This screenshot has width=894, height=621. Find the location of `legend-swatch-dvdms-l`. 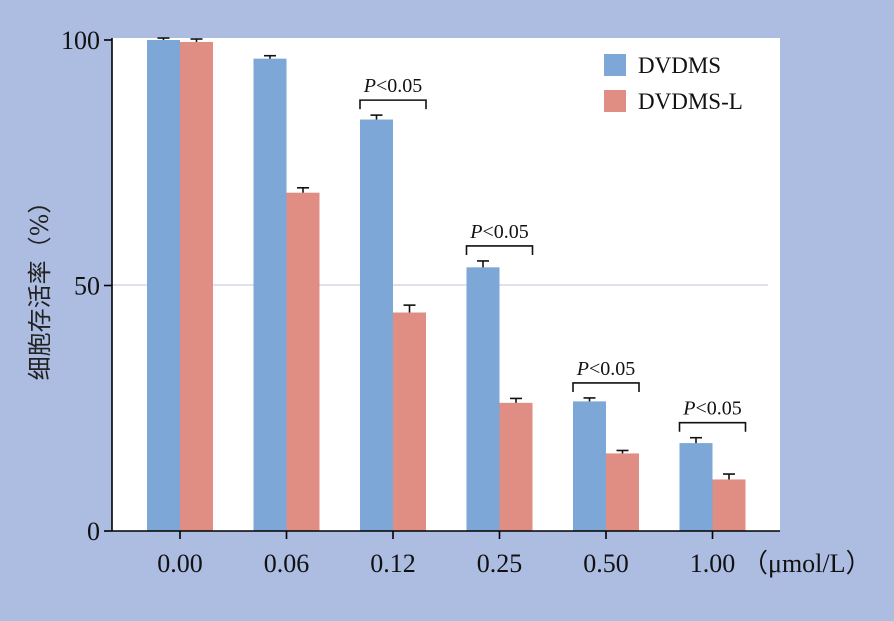

legend-swatch-dvdms-l is located at coordinates (615, 101).